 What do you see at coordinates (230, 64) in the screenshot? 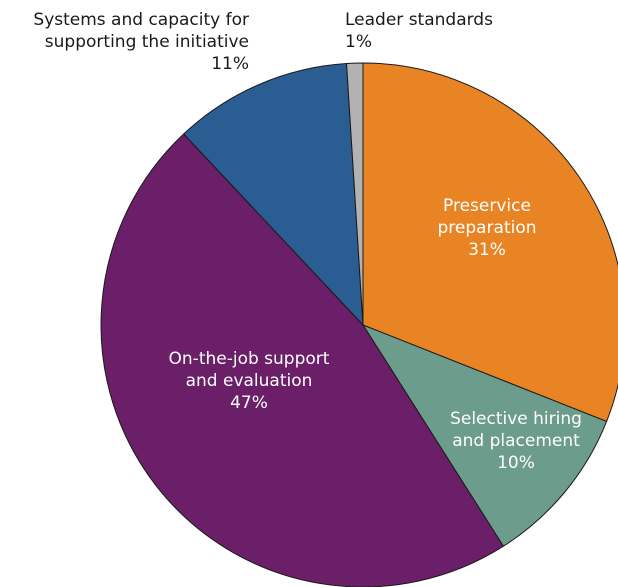
I see `slice-percent-3: 11%` at bounding box center [230, 64].